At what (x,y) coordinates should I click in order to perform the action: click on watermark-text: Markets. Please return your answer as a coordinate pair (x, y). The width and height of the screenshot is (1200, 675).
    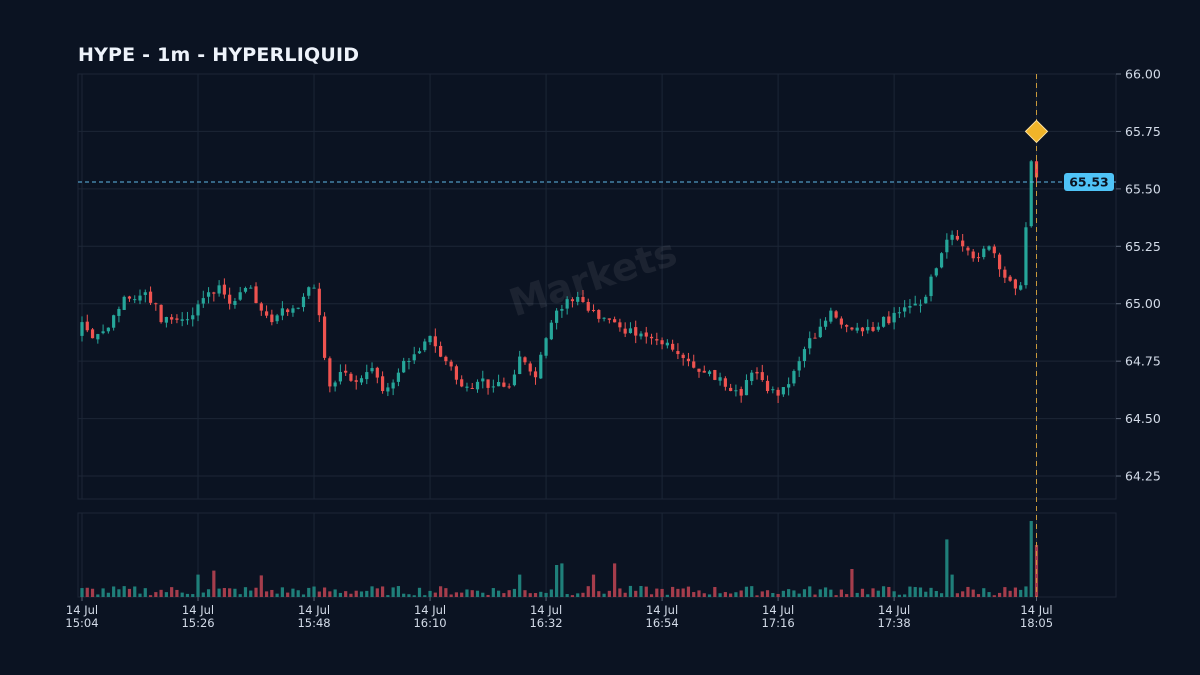
    Looking at the image, I should click on (593, 277).